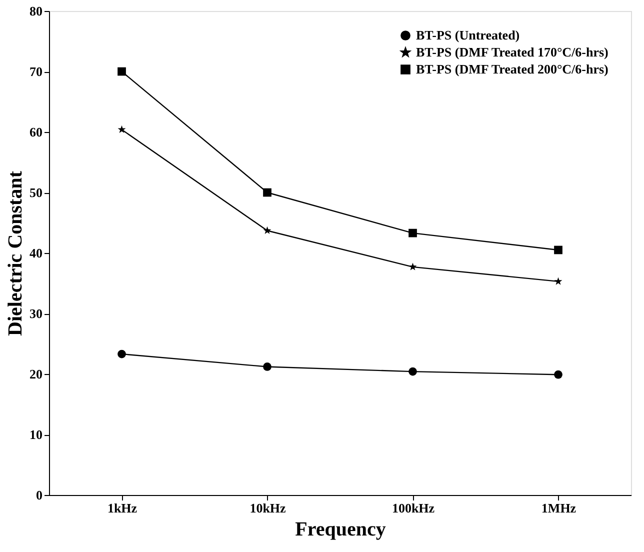 Image resolution: width=644 pixels, height=552 pixels. Describe the element at coordinates (36, 132) in the screenshot. I see `y-tick-label: 60` at that location.